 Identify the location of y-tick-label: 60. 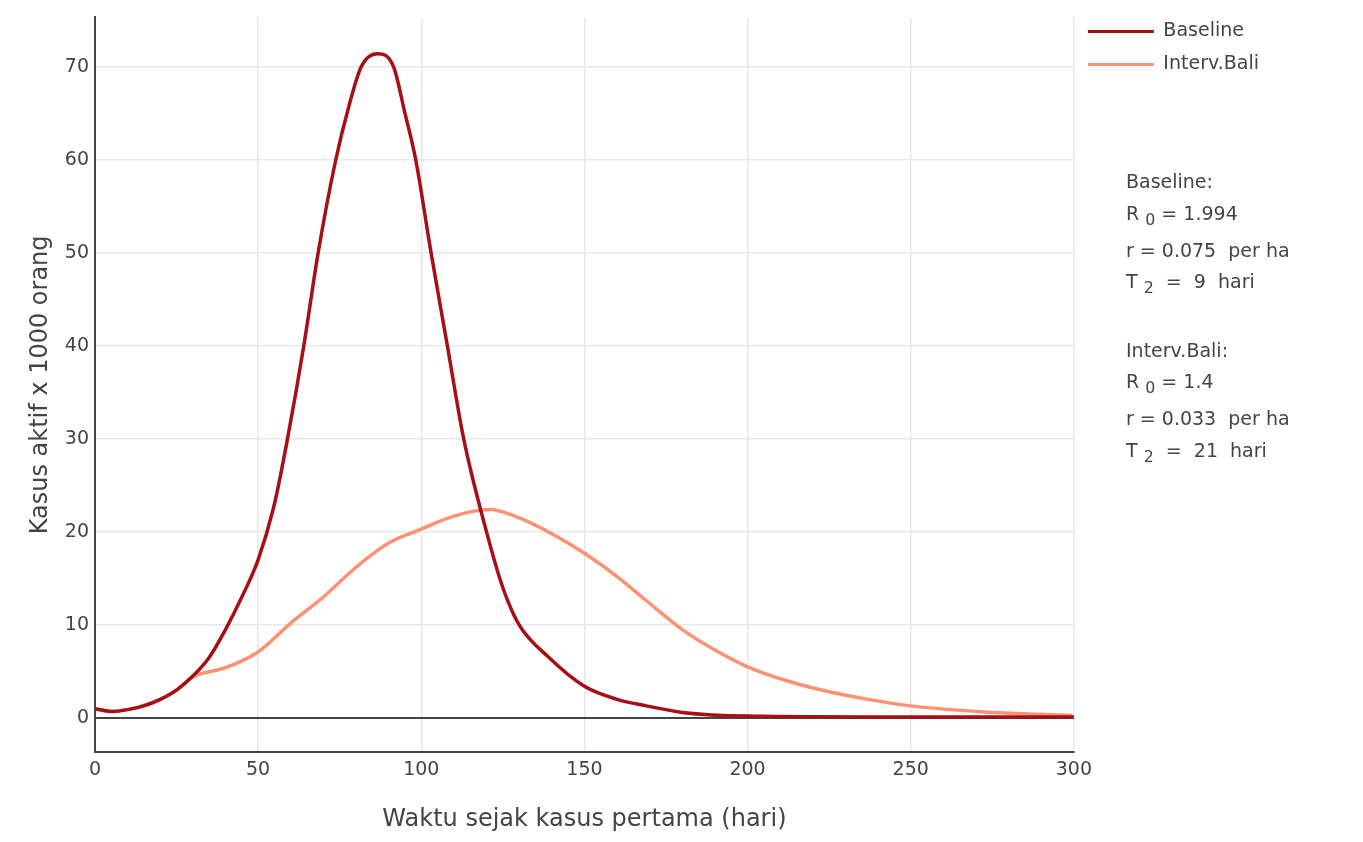
(76, 157).